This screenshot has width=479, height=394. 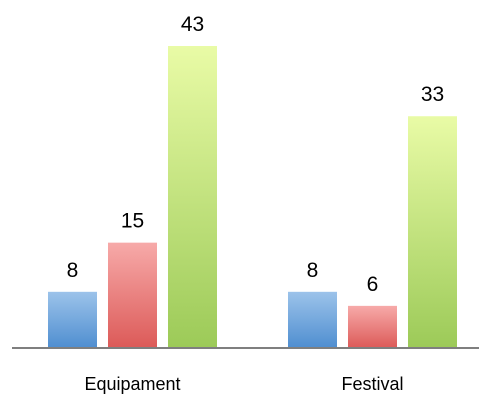 What do you see at coordinates (132, 221) in the screenshot?
I see `data-label-equipament-series-2: 15` at bounding box center [132, 221].